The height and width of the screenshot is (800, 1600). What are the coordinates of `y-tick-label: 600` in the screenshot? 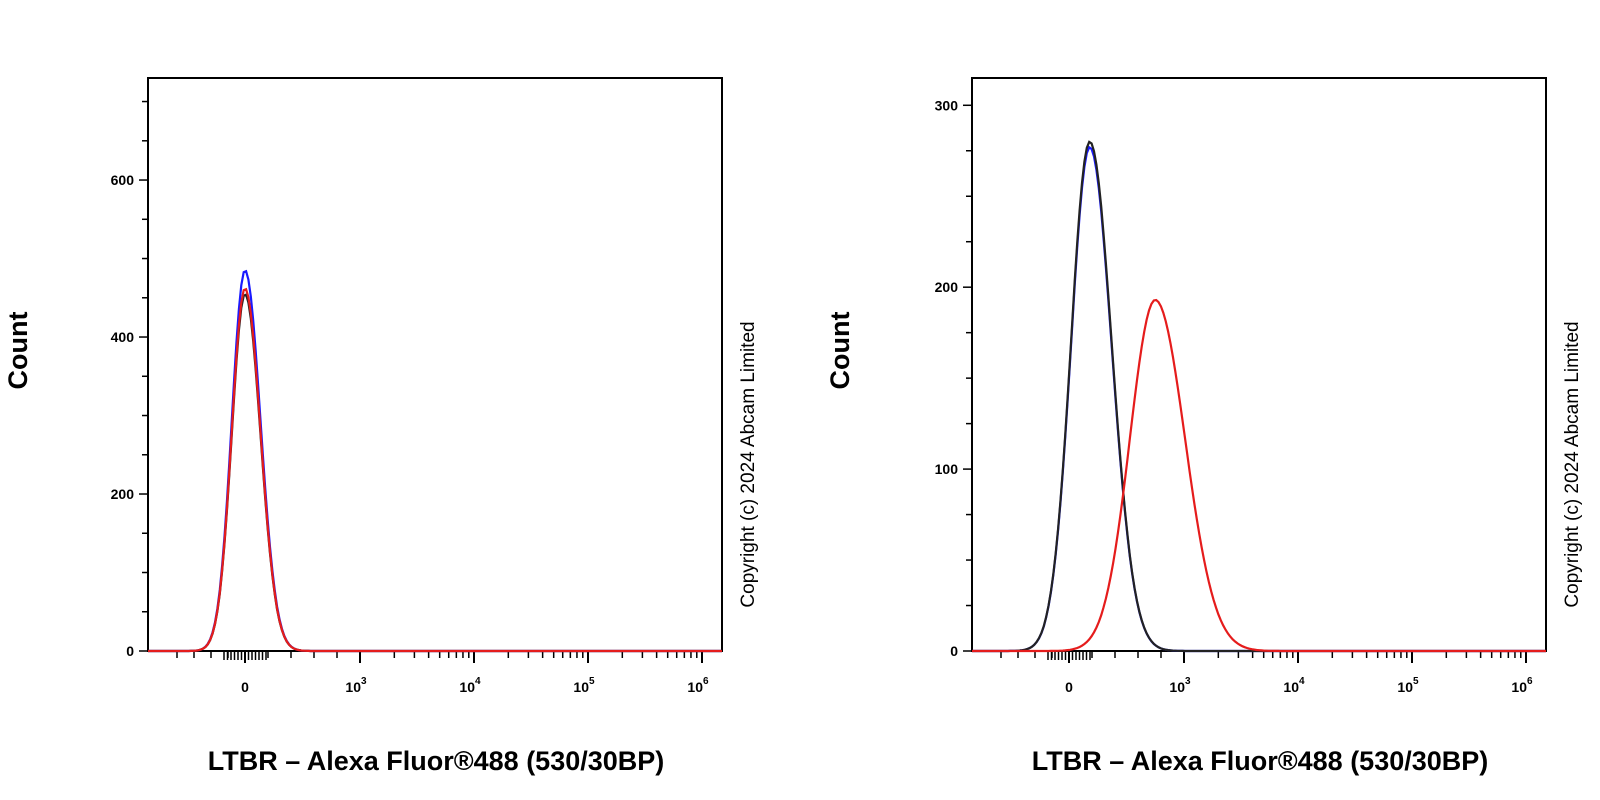 It's located at (123, 180).